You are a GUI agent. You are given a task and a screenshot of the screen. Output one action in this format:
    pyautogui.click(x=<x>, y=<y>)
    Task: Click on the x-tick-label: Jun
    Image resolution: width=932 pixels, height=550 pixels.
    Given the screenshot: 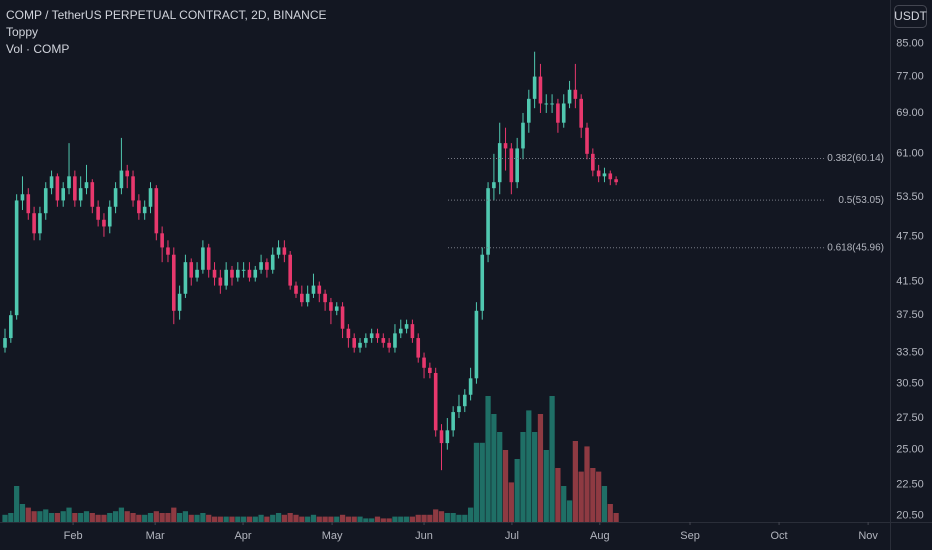 What is the action you would take?
    pyautogui.click(x=424, y=536)
    